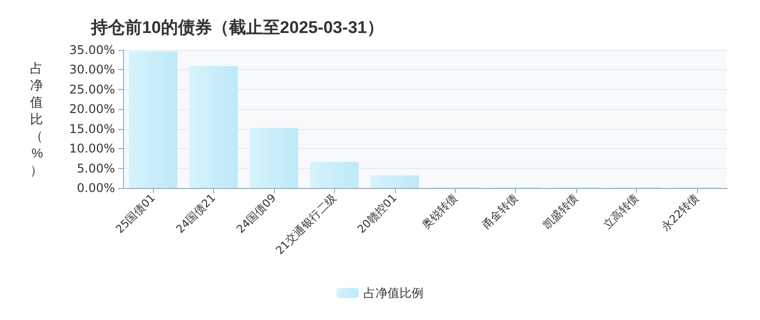 The image size is (760, 320). I want to click on x-tick-label: 立高转债, so click(620, 211).